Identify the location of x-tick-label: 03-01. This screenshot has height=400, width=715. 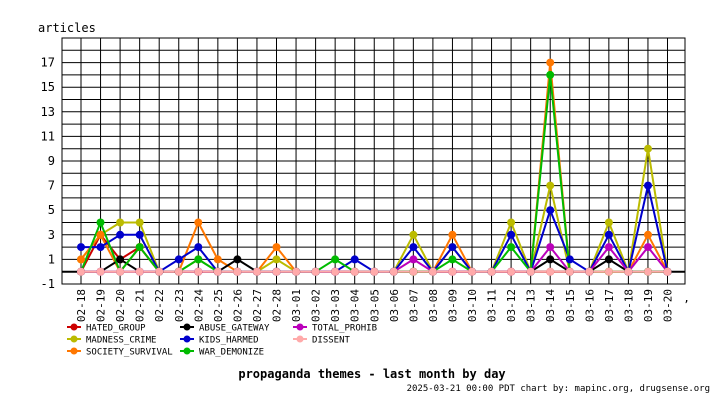
(296, 305).